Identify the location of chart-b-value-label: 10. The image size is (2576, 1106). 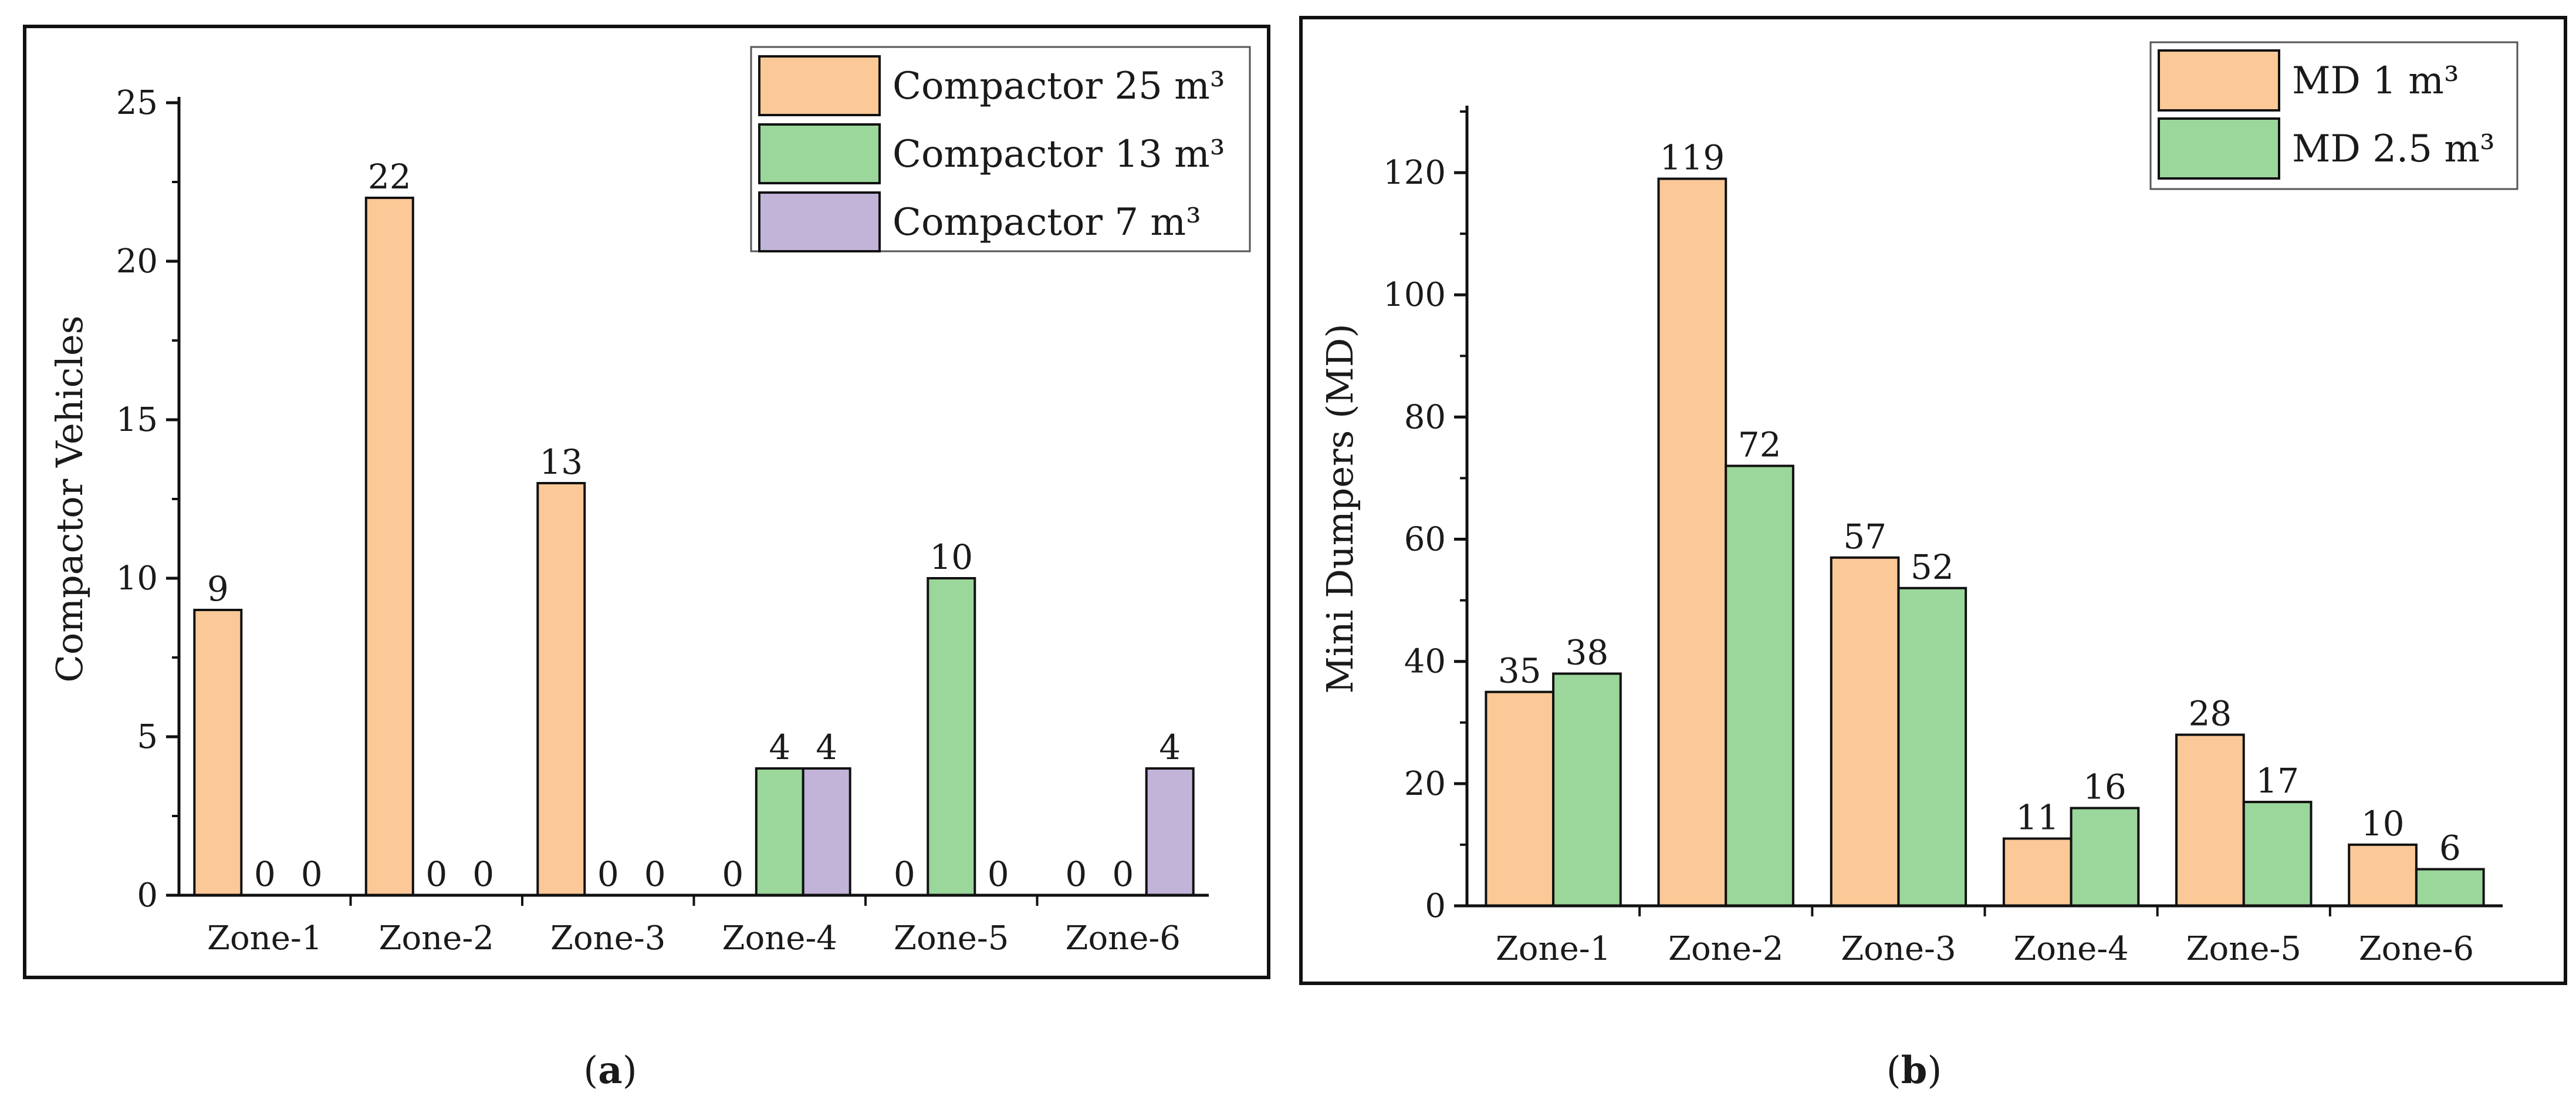
(2383, 824).